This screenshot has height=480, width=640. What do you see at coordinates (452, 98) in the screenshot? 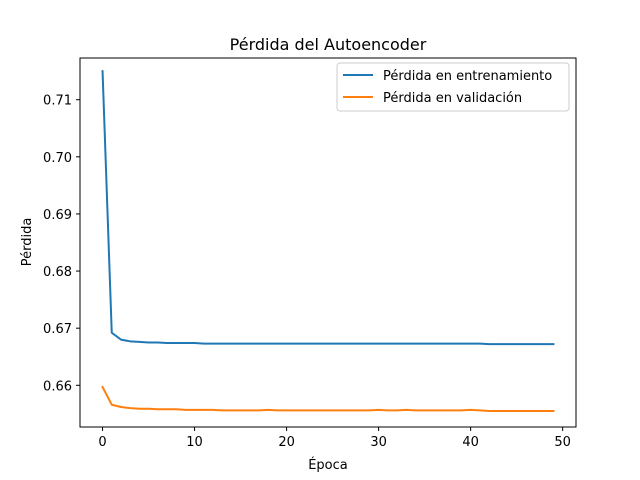
I see `legend-label-validation: Pérdida en validación` at bounding box center [452, 98].